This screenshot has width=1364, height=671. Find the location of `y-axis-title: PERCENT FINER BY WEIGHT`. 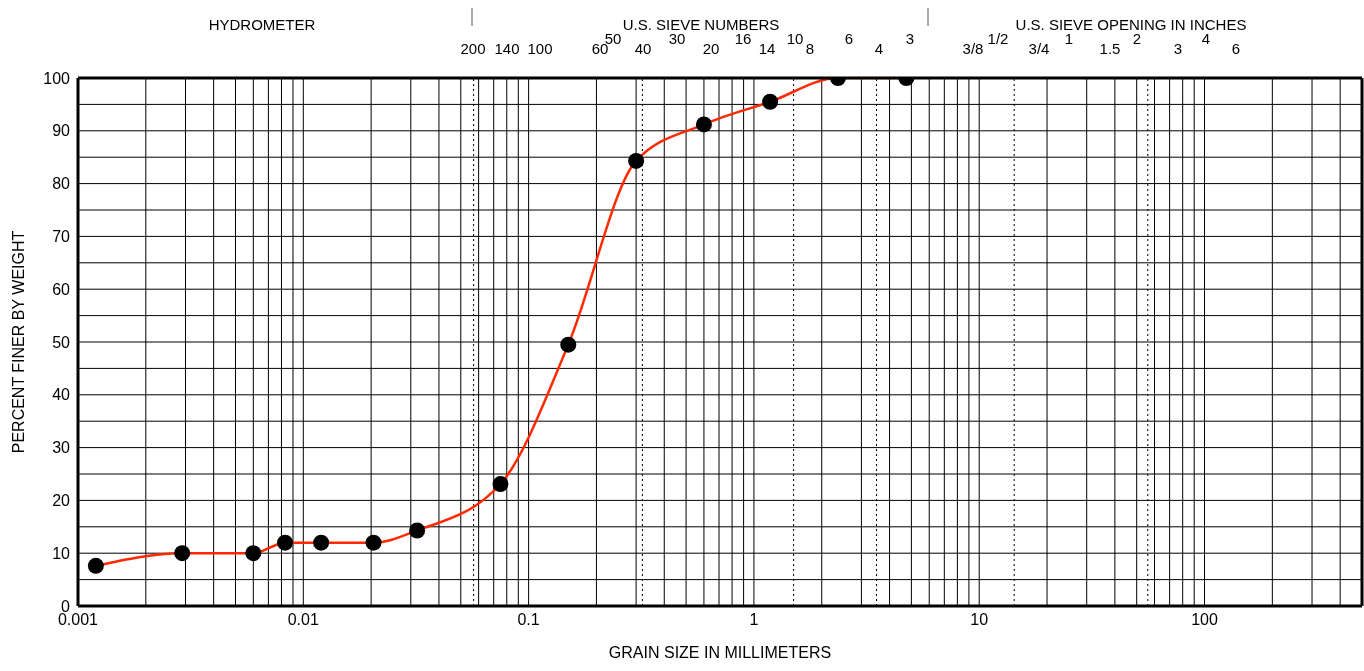

y-axis-title: PERCENT FINER BY WEIGHT is located at coordinates (18, 342).